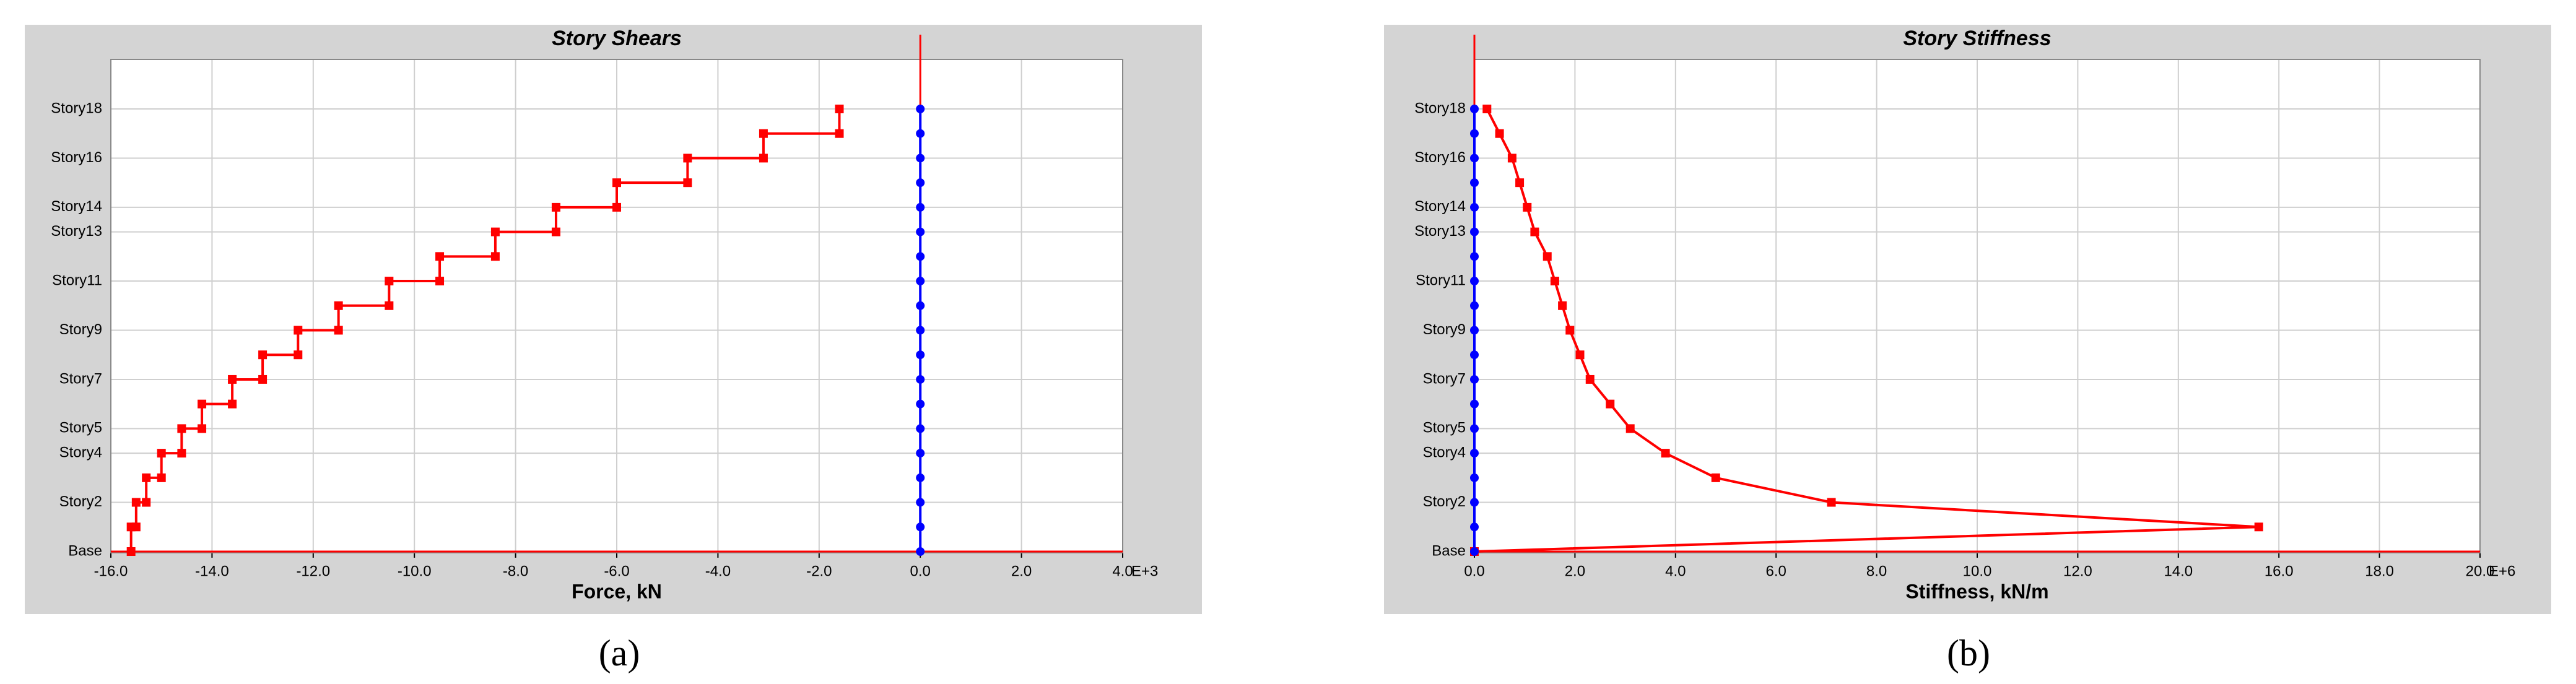  I want to click on x-tick-label: 16.0, so click(2279, 571).